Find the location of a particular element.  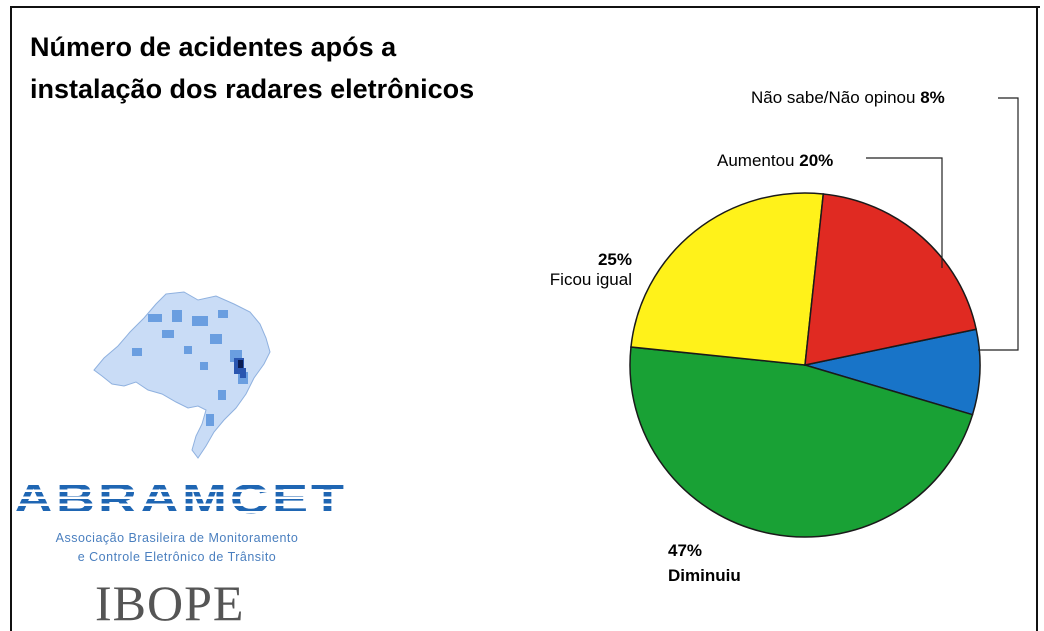

leader-line-aumentou is located at coordinates (904, 212).